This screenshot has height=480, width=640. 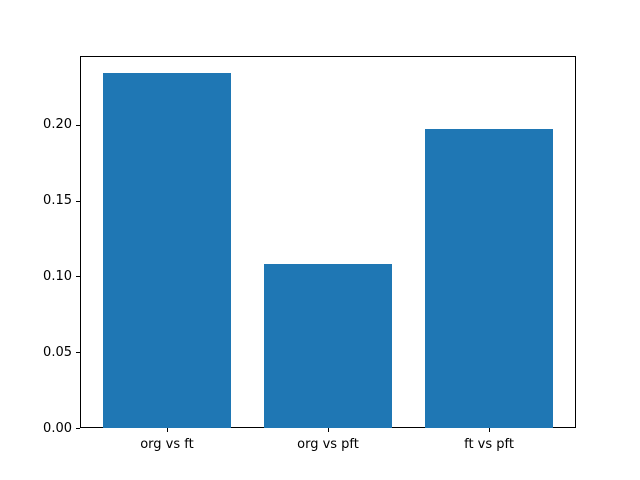 I want to click on y-tick-label: 0.05, so click(x=57, y=352).